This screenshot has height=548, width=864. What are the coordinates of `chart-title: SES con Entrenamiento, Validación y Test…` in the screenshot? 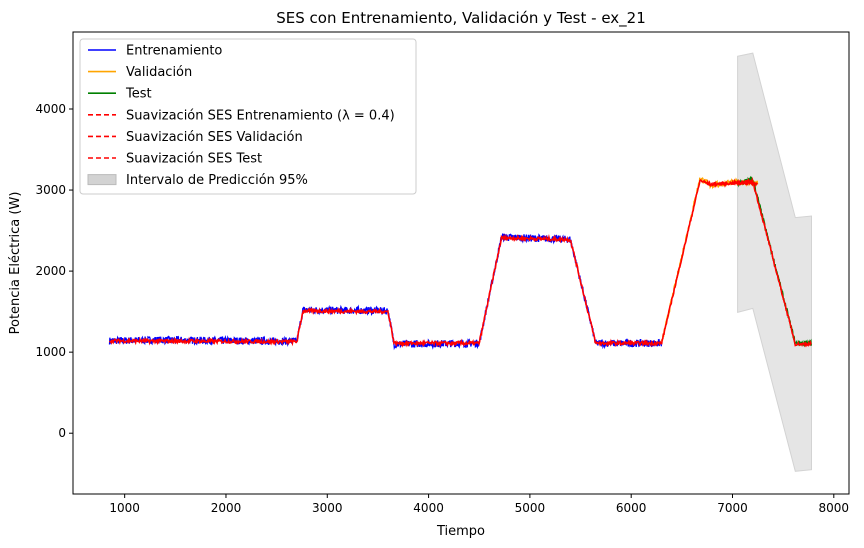 It's located at (461, 18).